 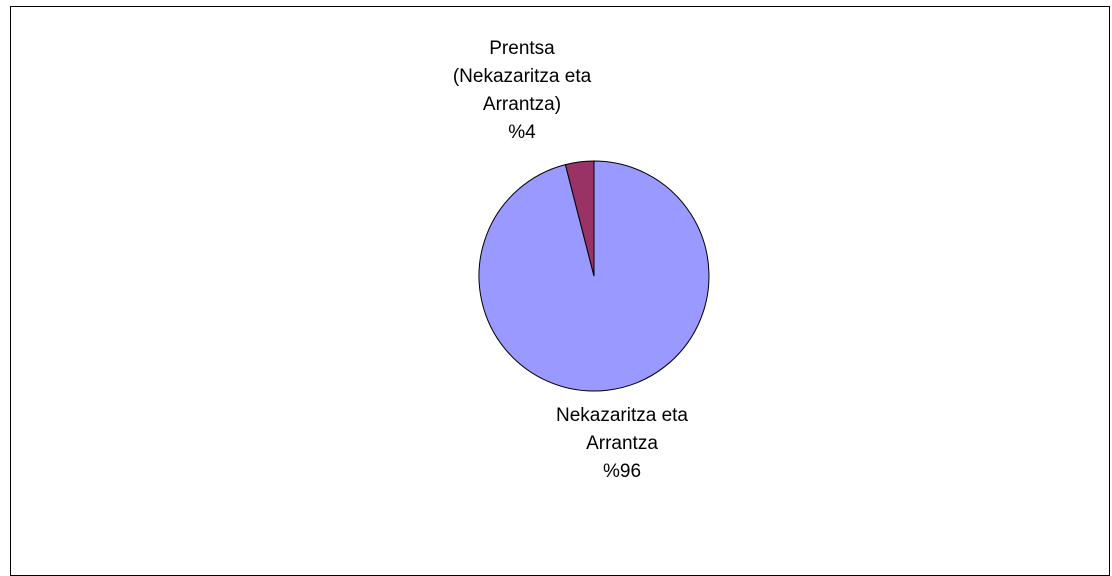 I want to click on data-label-prentsa: Prentsa (Nekazaritza eta Arrantza) %4, so click(x=522, y=90).